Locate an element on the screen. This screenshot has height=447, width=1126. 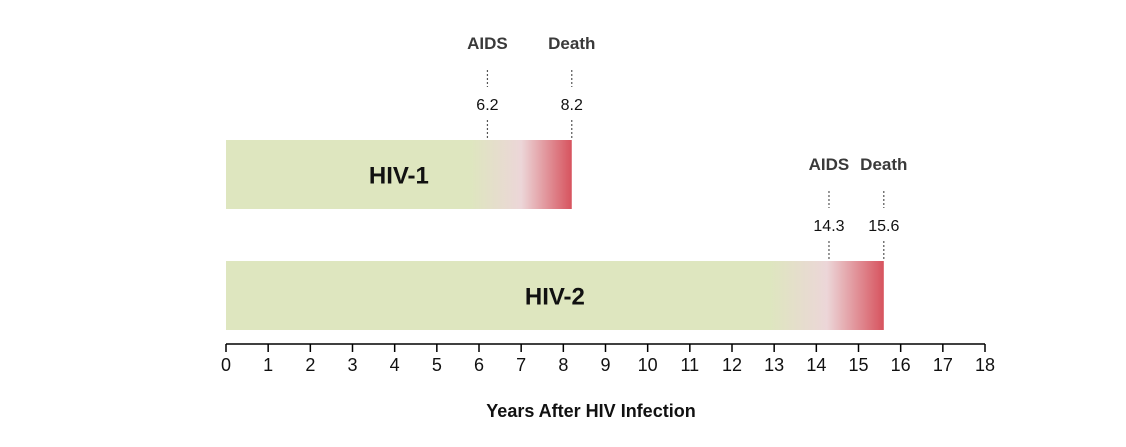
x-tick-label: 11 is located at coordinates (689, 365).